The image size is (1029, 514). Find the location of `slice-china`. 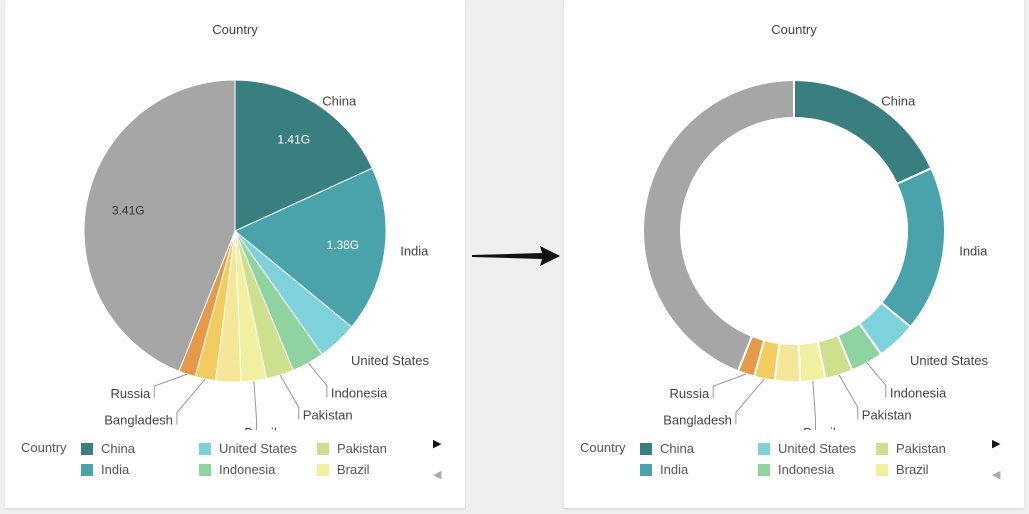

slice-china is located at coordinates (303, 155).